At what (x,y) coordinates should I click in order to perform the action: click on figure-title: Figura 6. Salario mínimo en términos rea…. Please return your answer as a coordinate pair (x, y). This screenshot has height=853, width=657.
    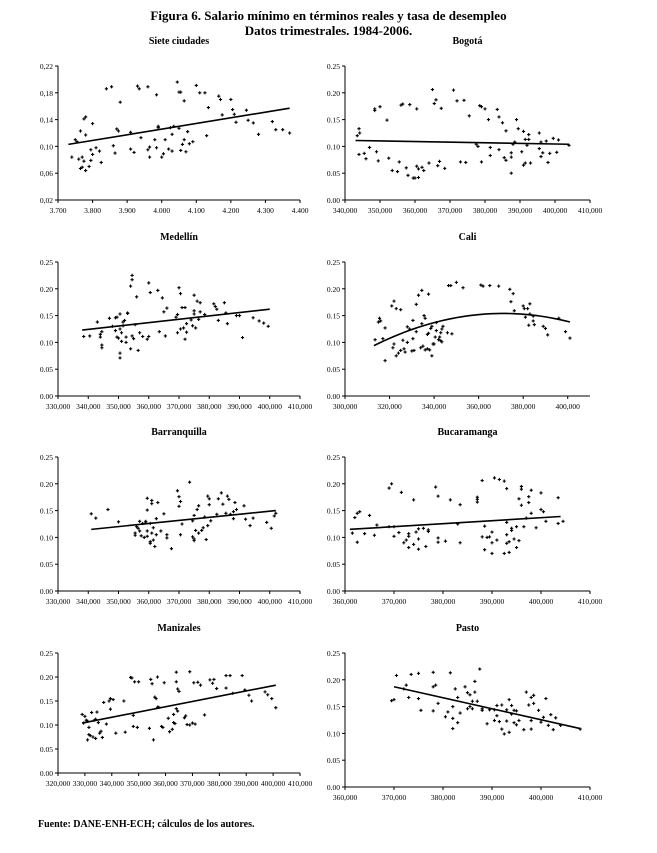
    Looking at the image, I should click on (328, 15).